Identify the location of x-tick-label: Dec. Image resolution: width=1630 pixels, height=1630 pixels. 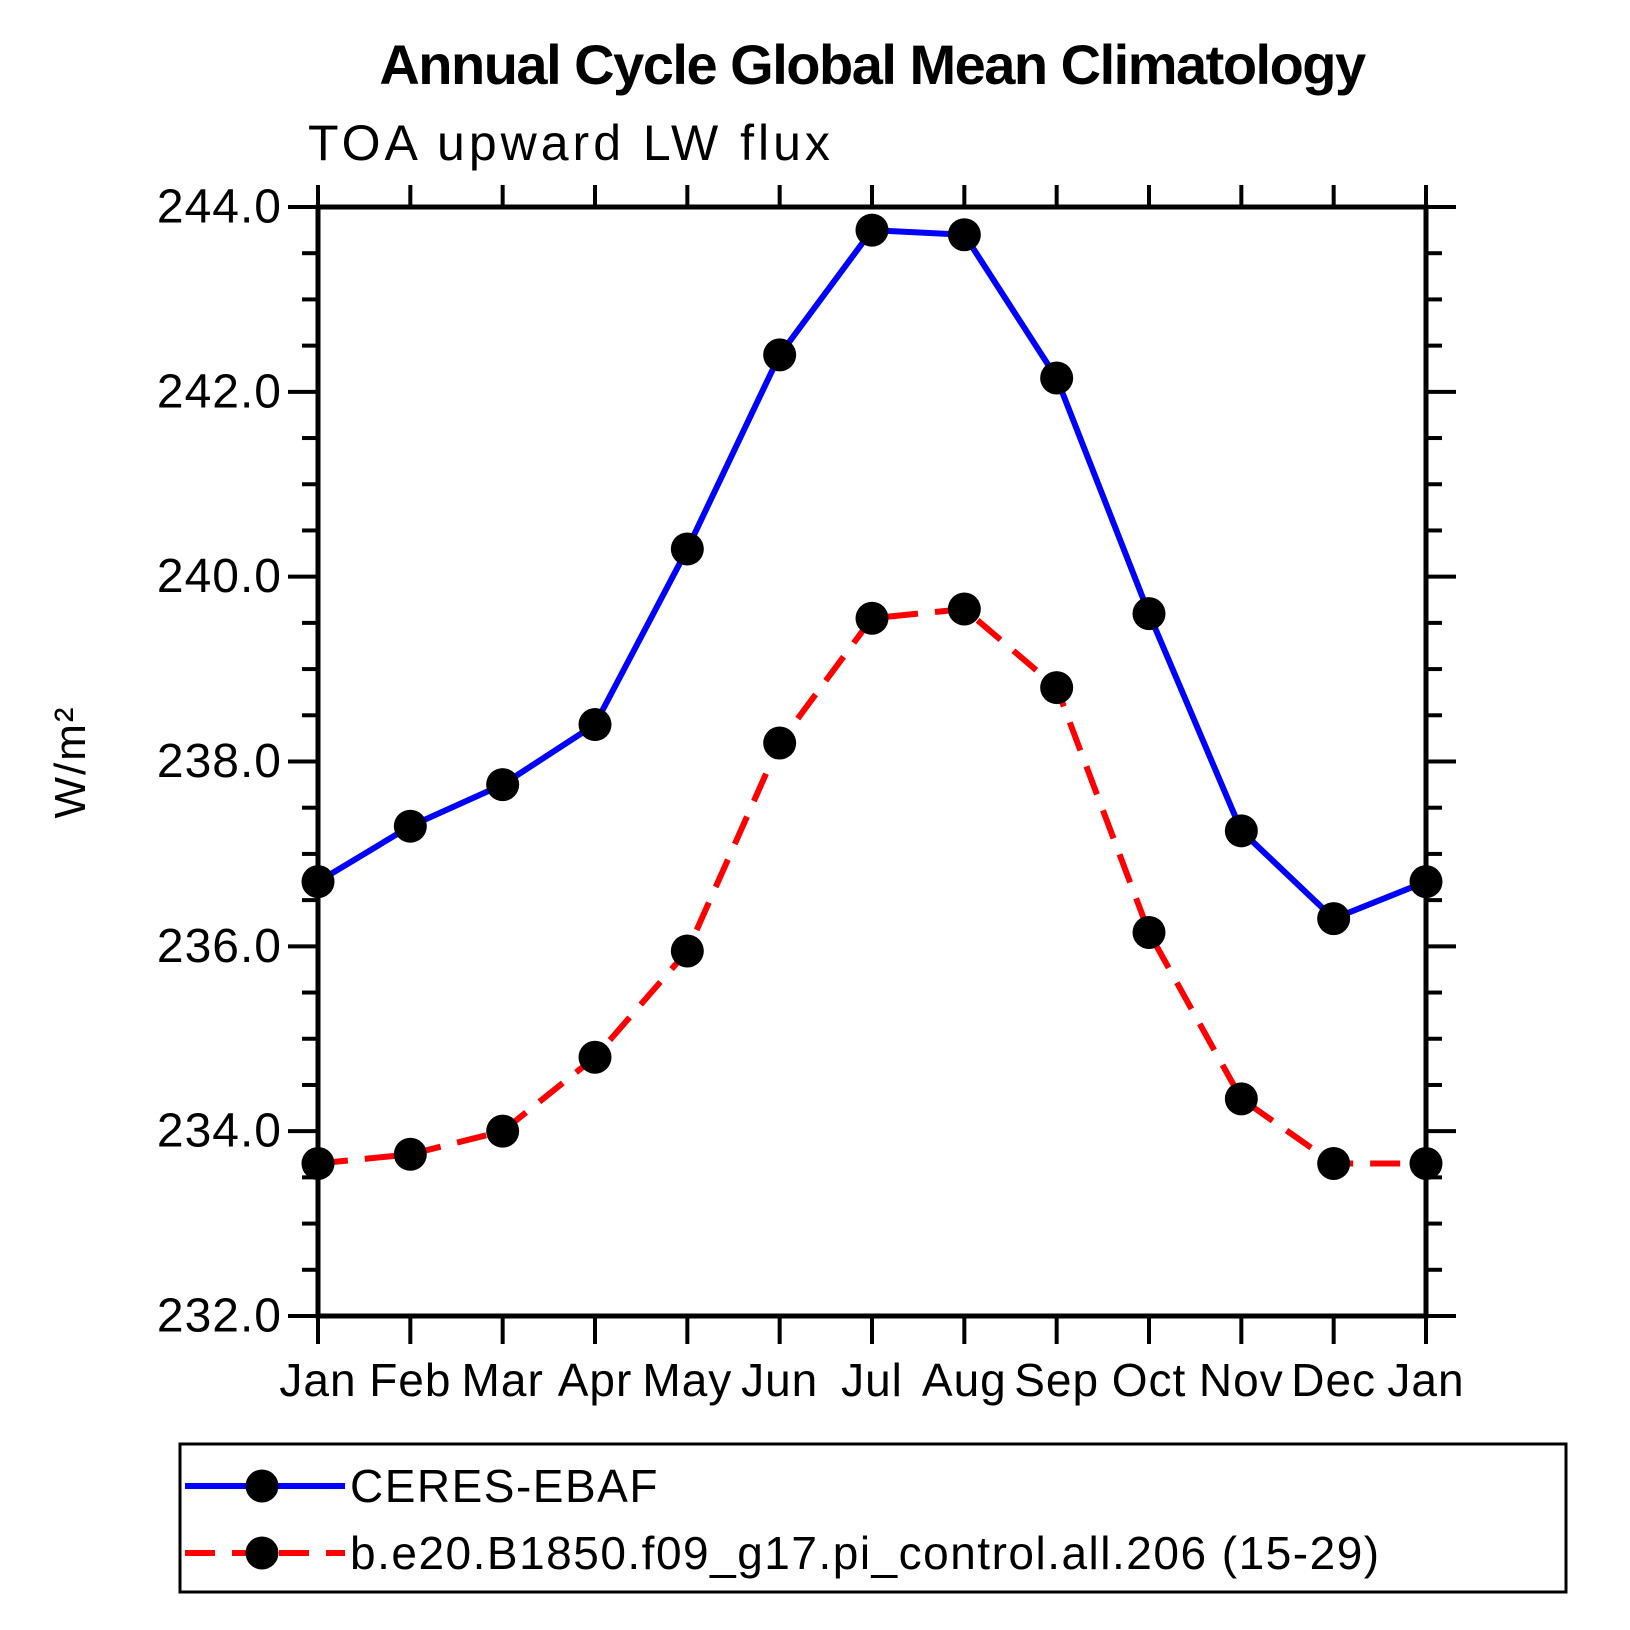
(1333, 1380).